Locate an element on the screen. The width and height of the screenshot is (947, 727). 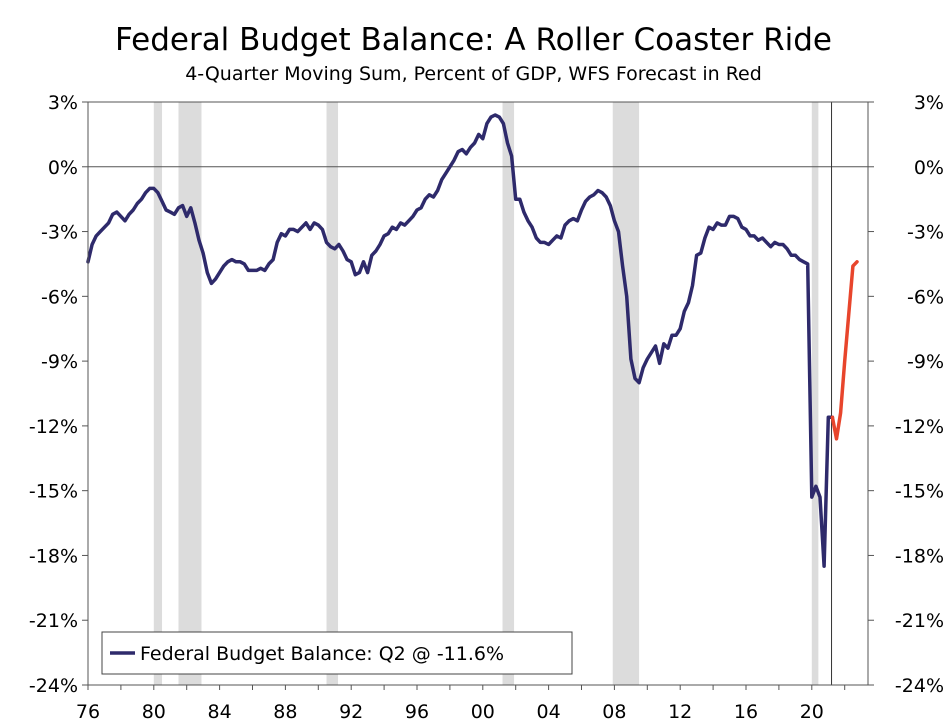
y-tick-label-right: -21% is located at coordinates (919, 621).